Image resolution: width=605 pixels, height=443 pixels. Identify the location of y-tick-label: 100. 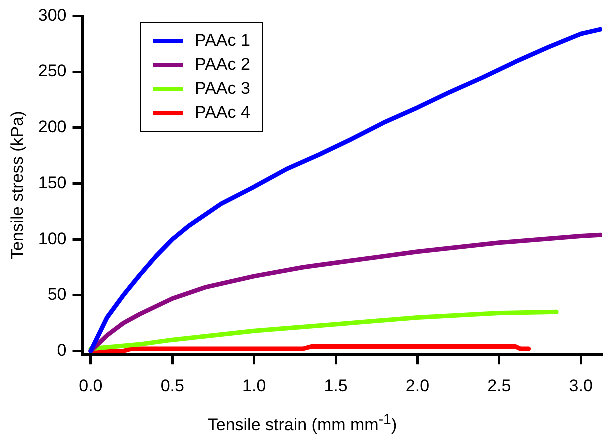
(52, 238).